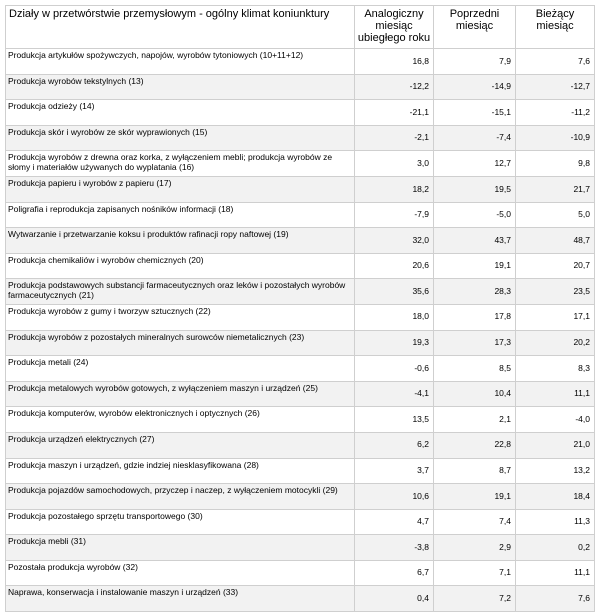  What do you see at coordinates (474, 471) in the screenshot?
I see `row-prev-month-value: 8,7` at bounding box center [474, 471].